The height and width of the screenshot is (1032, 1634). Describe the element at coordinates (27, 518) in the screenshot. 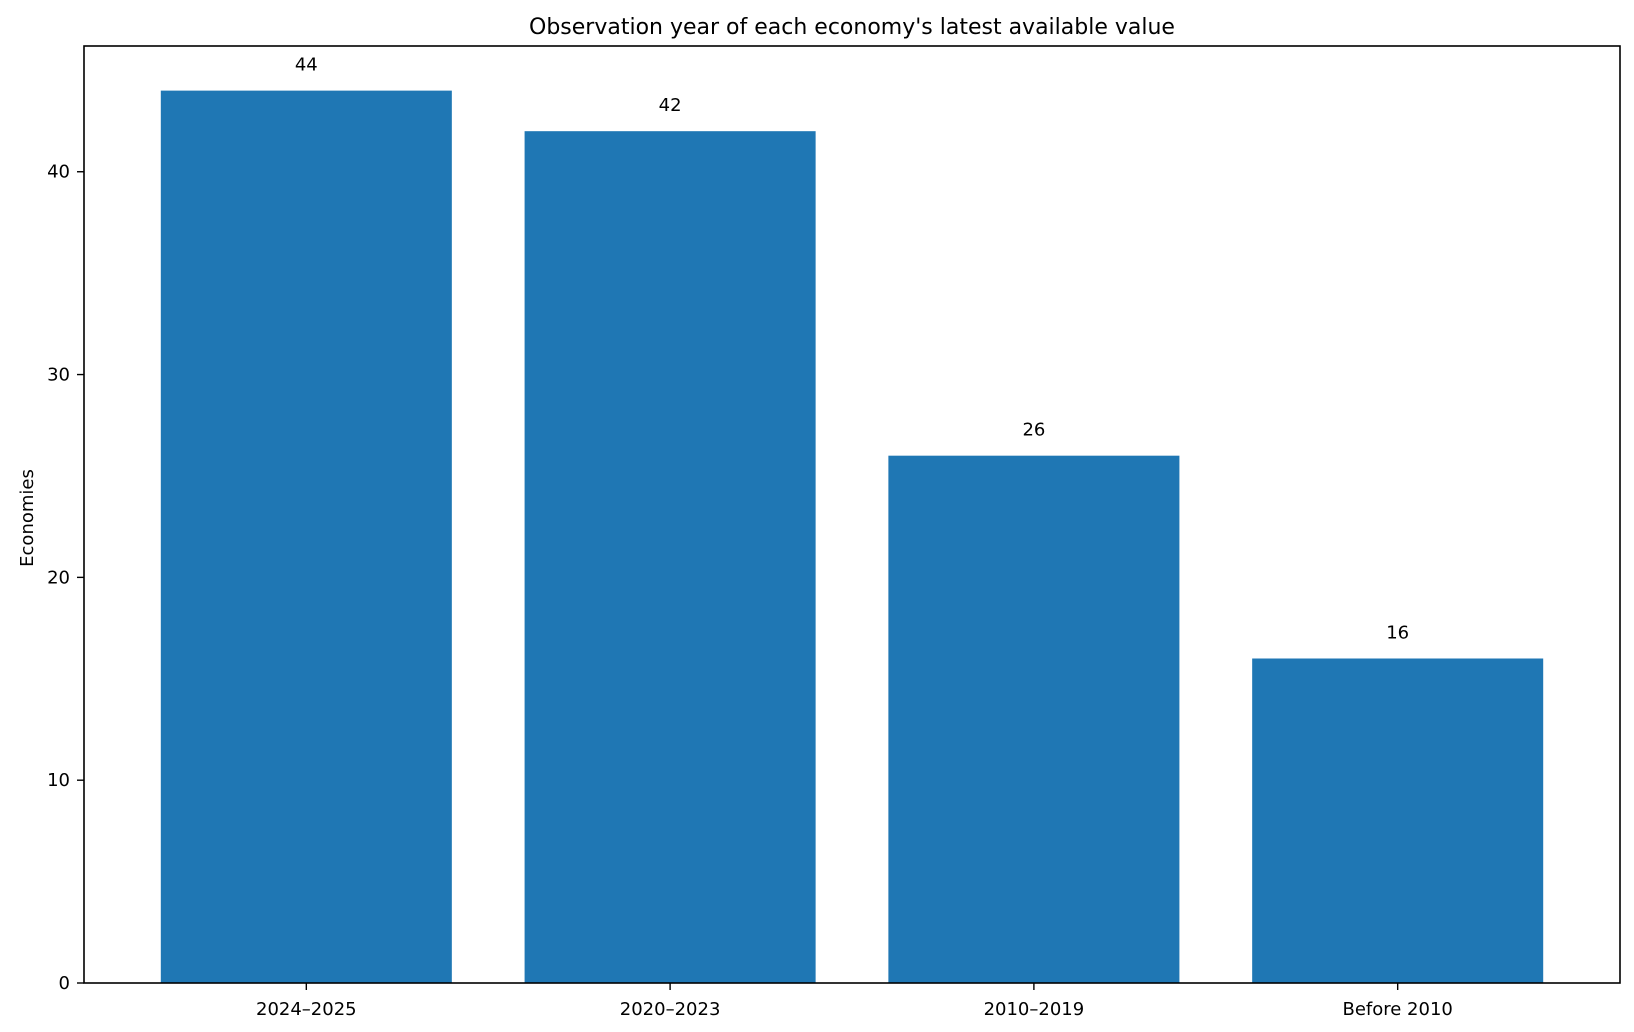

I see `y-axis-label: Economies` at that location.